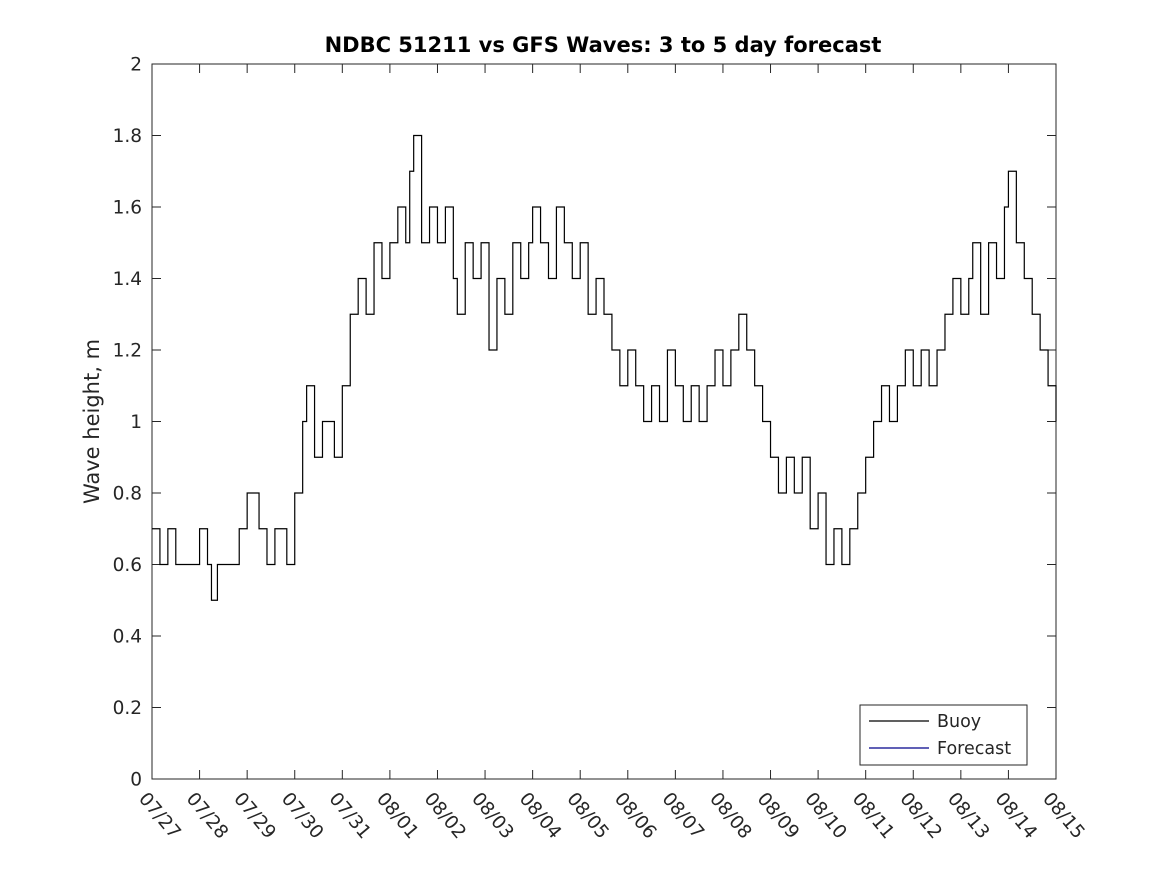  What do you see at coordinates (127, 351) in the screenshot?
I see `y-tick-label: 1.2` at bounding box center [127, 351].